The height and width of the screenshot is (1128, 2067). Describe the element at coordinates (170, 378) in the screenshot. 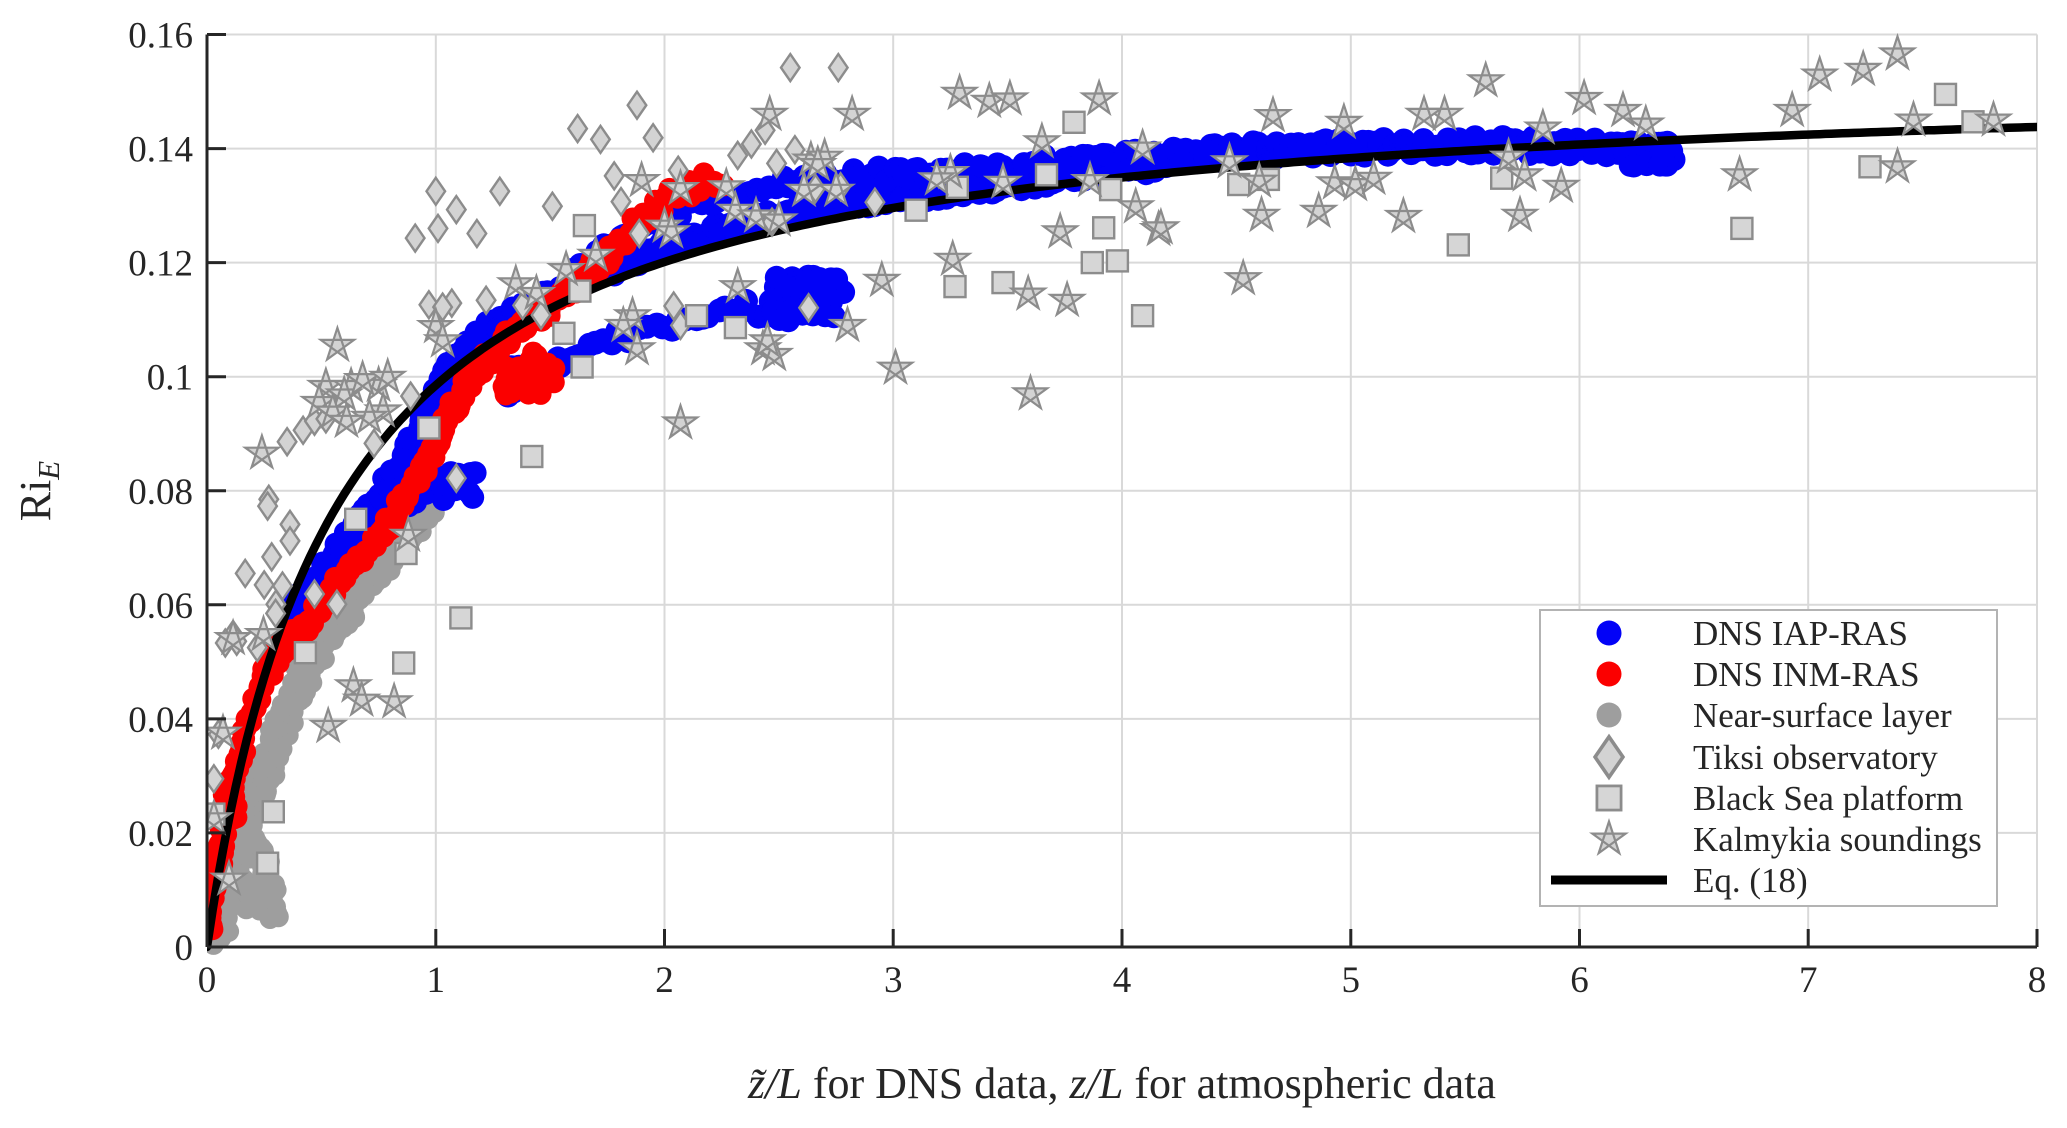

I see `svg-text: 0.1` at that location.